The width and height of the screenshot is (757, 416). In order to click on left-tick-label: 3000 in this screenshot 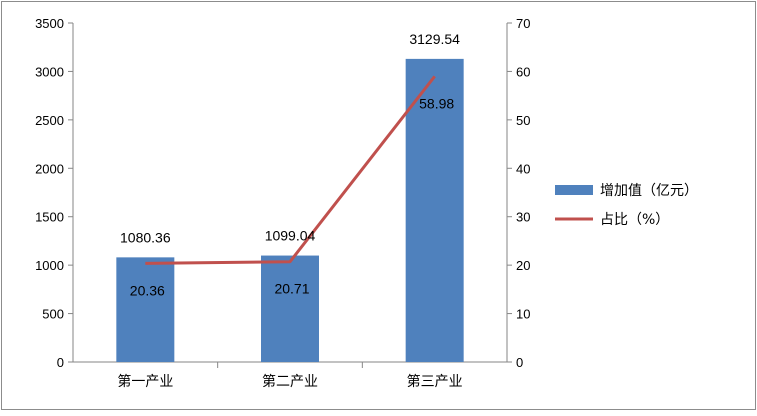, I will do `click(49, 71)`.